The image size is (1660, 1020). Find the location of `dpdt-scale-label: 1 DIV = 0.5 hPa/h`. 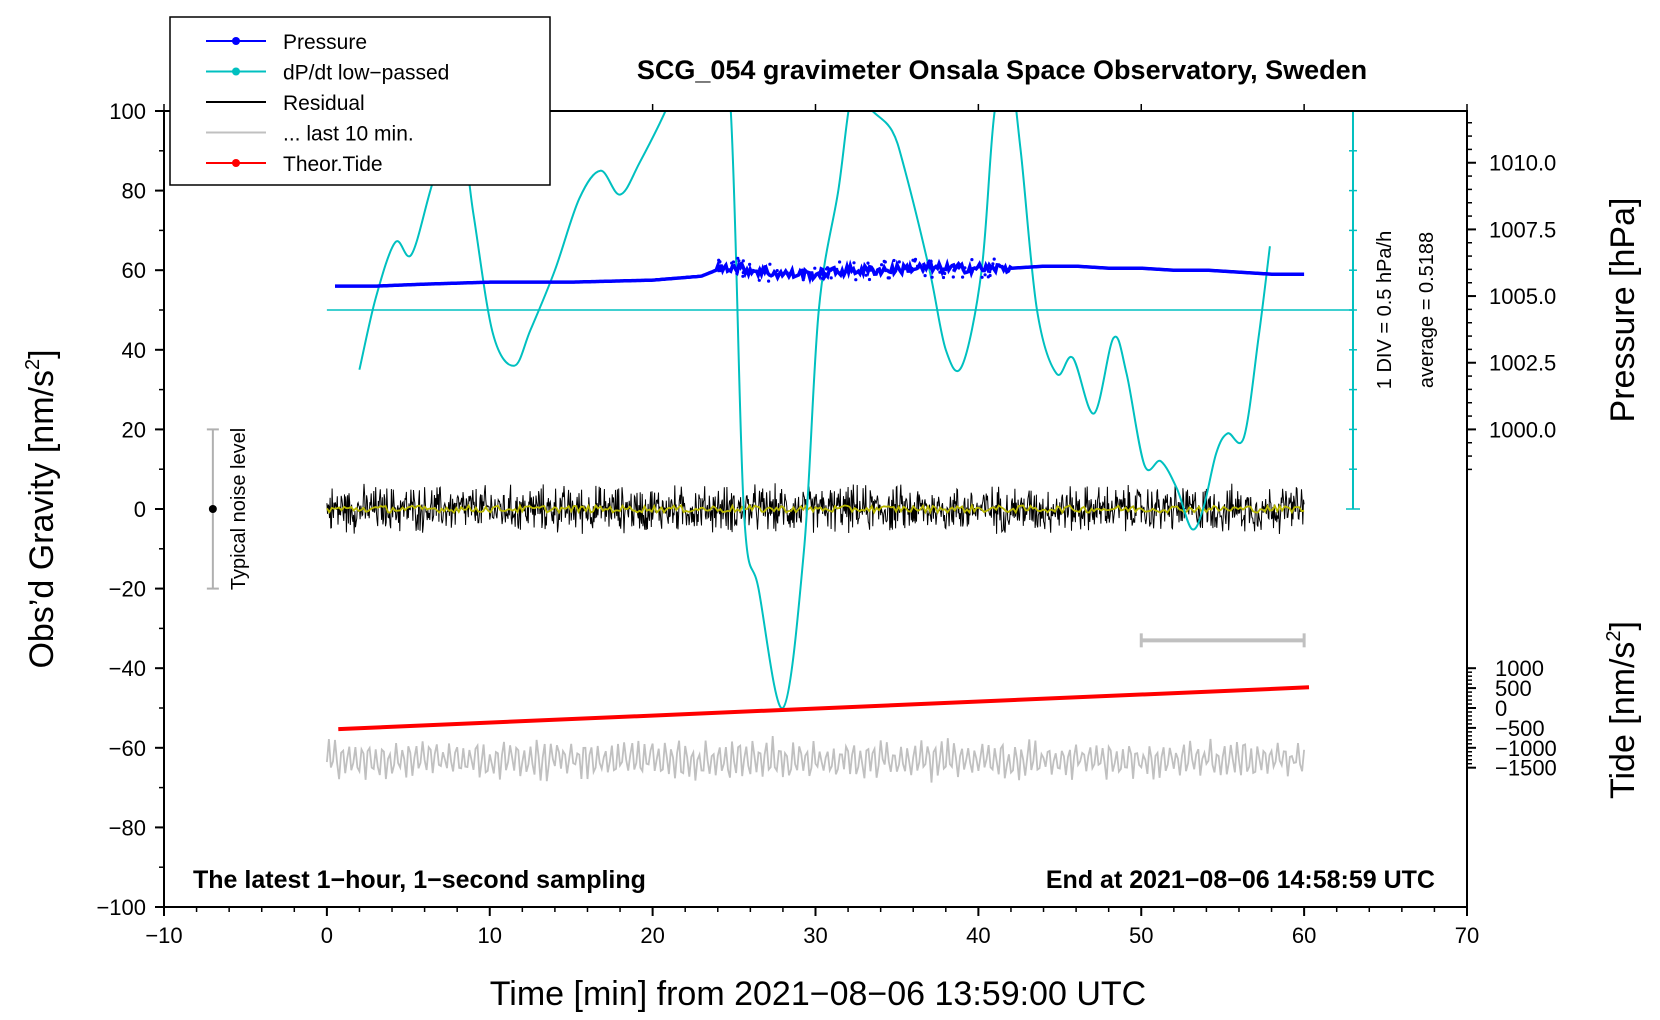

dpdt-scale-label: 1 DIV = 0.5 hPa/h is located at coordinates (1385, 310).